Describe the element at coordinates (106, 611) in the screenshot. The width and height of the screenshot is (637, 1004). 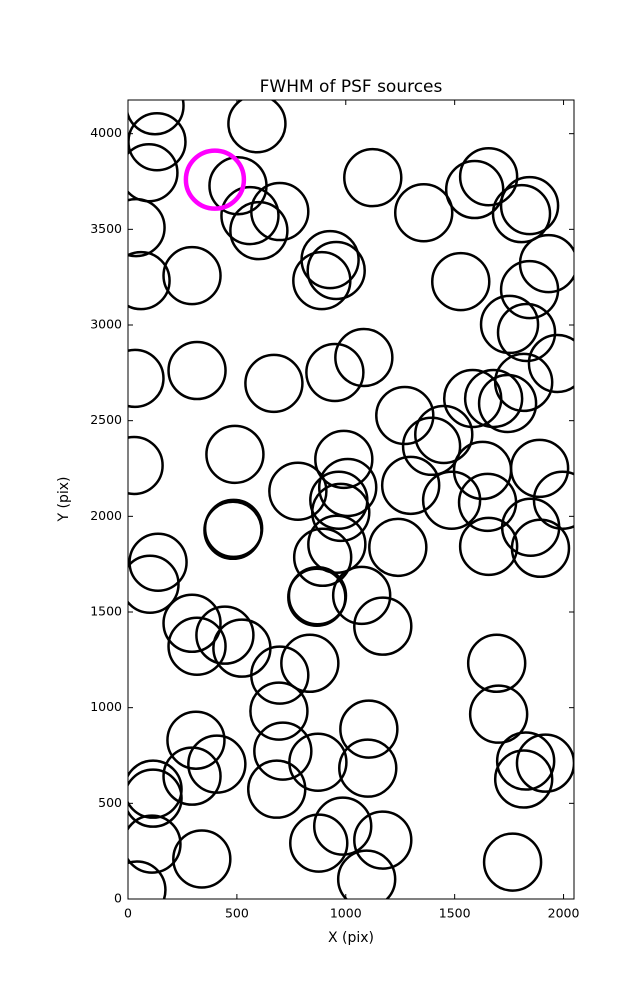
I see `y-tick-label: 1500` at that location.